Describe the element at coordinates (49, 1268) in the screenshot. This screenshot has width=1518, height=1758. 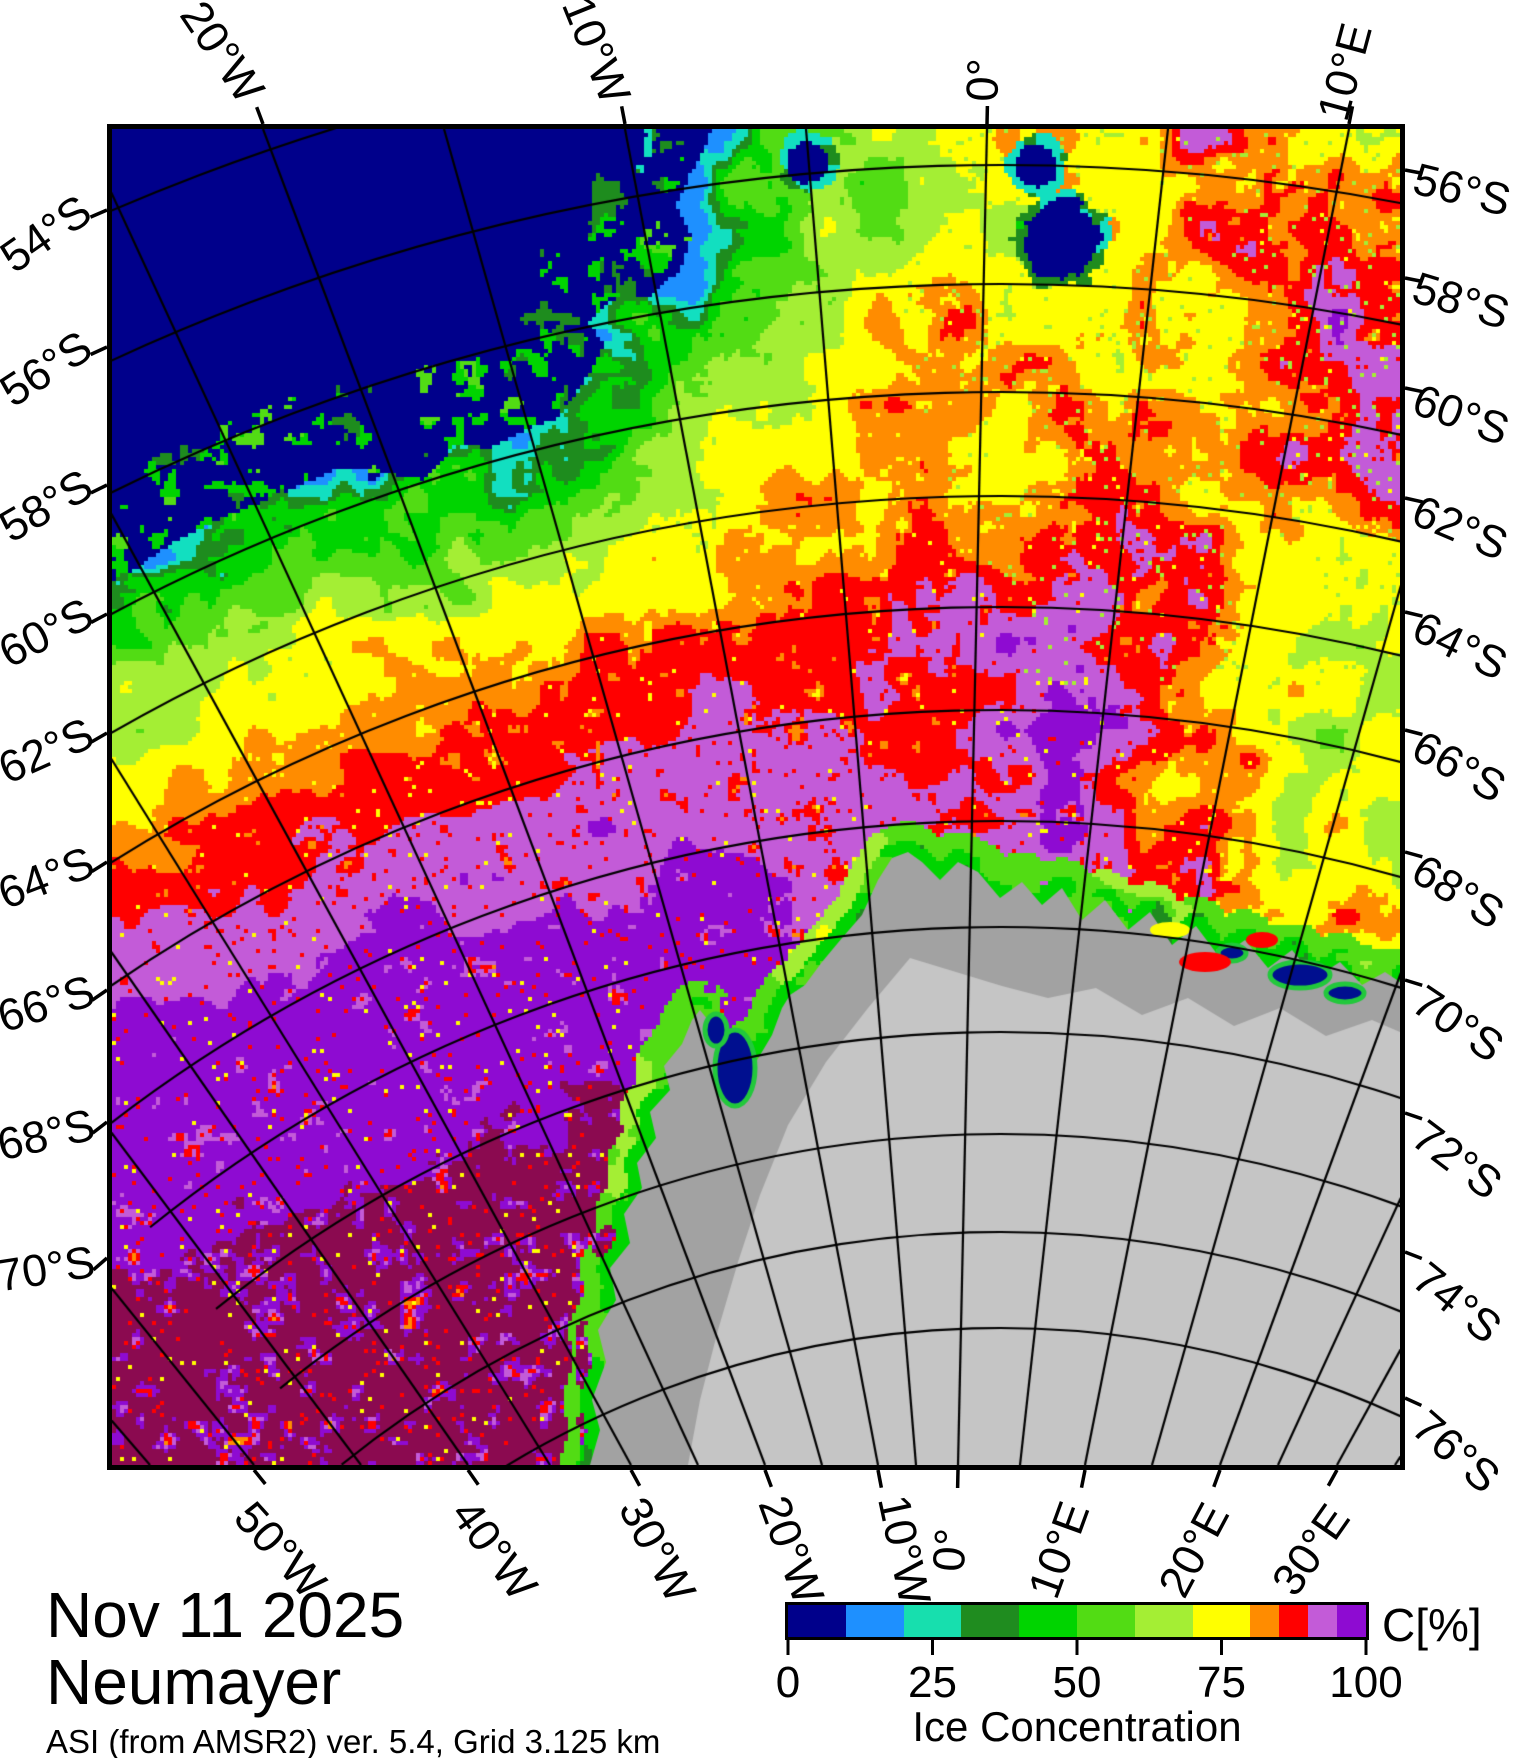
I see `left-axis-label: 70°S` at that location.